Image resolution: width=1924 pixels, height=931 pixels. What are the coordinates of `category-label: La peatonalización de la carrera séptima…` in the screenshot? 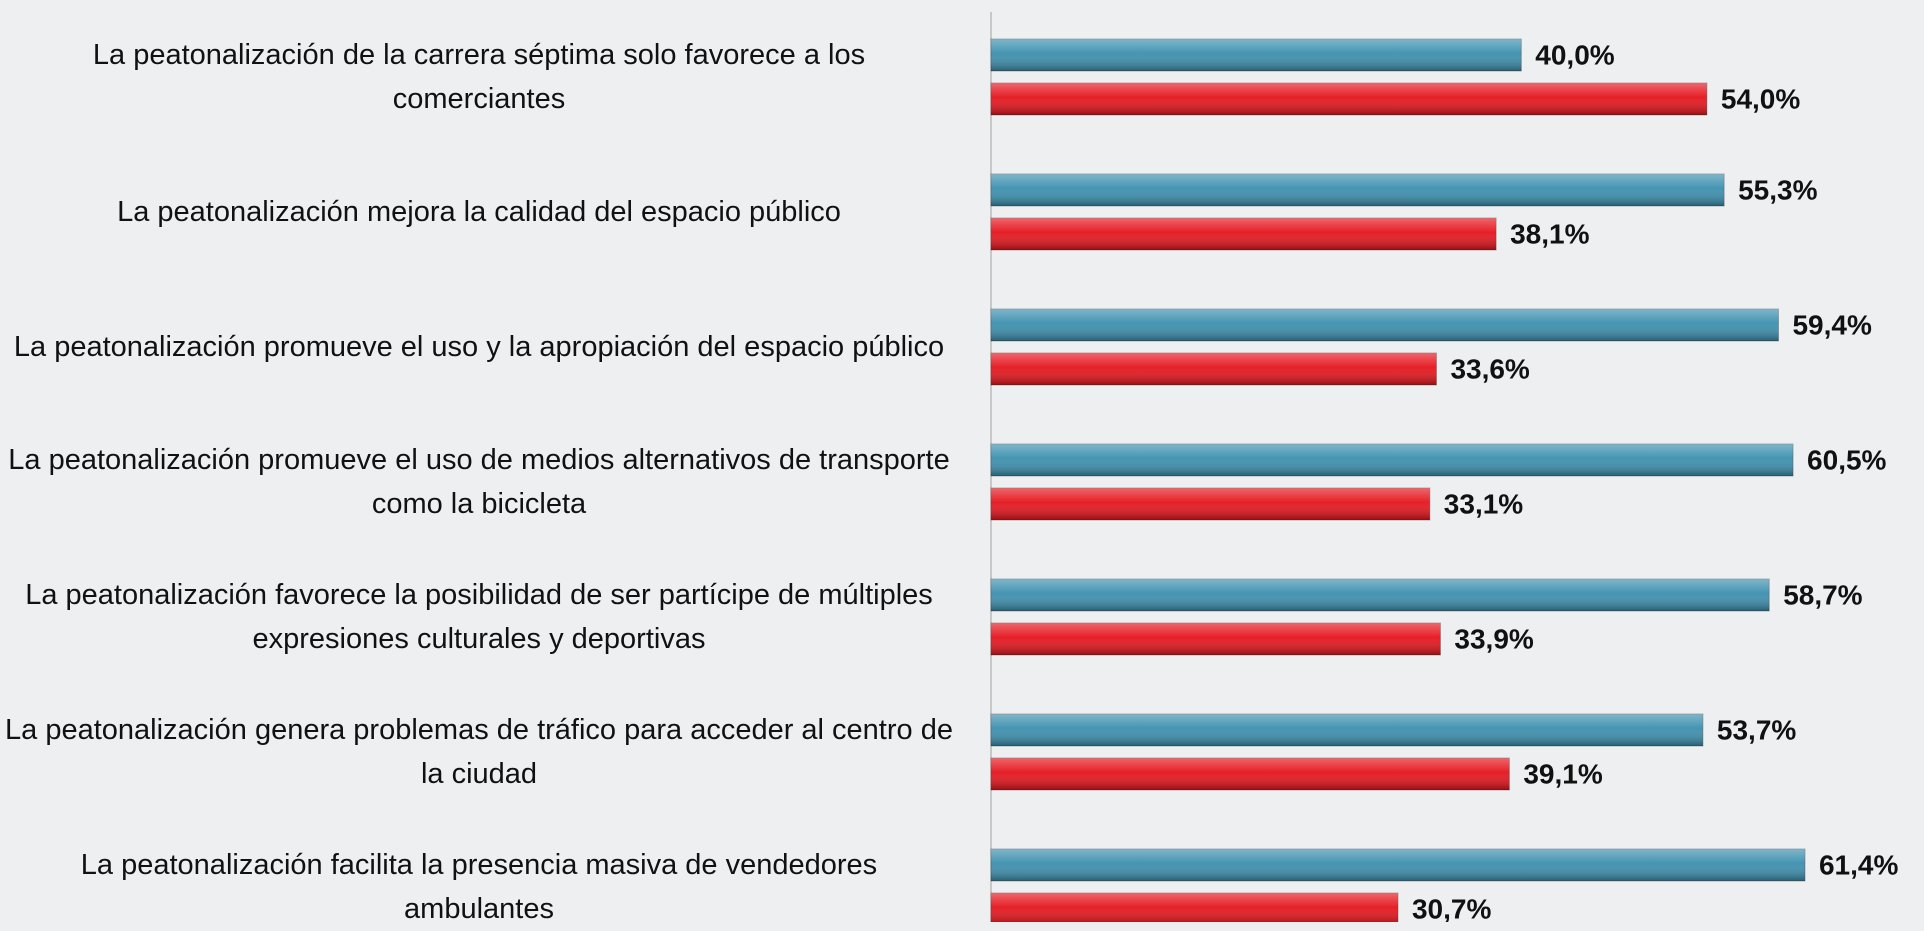 It's located at (479, 77).